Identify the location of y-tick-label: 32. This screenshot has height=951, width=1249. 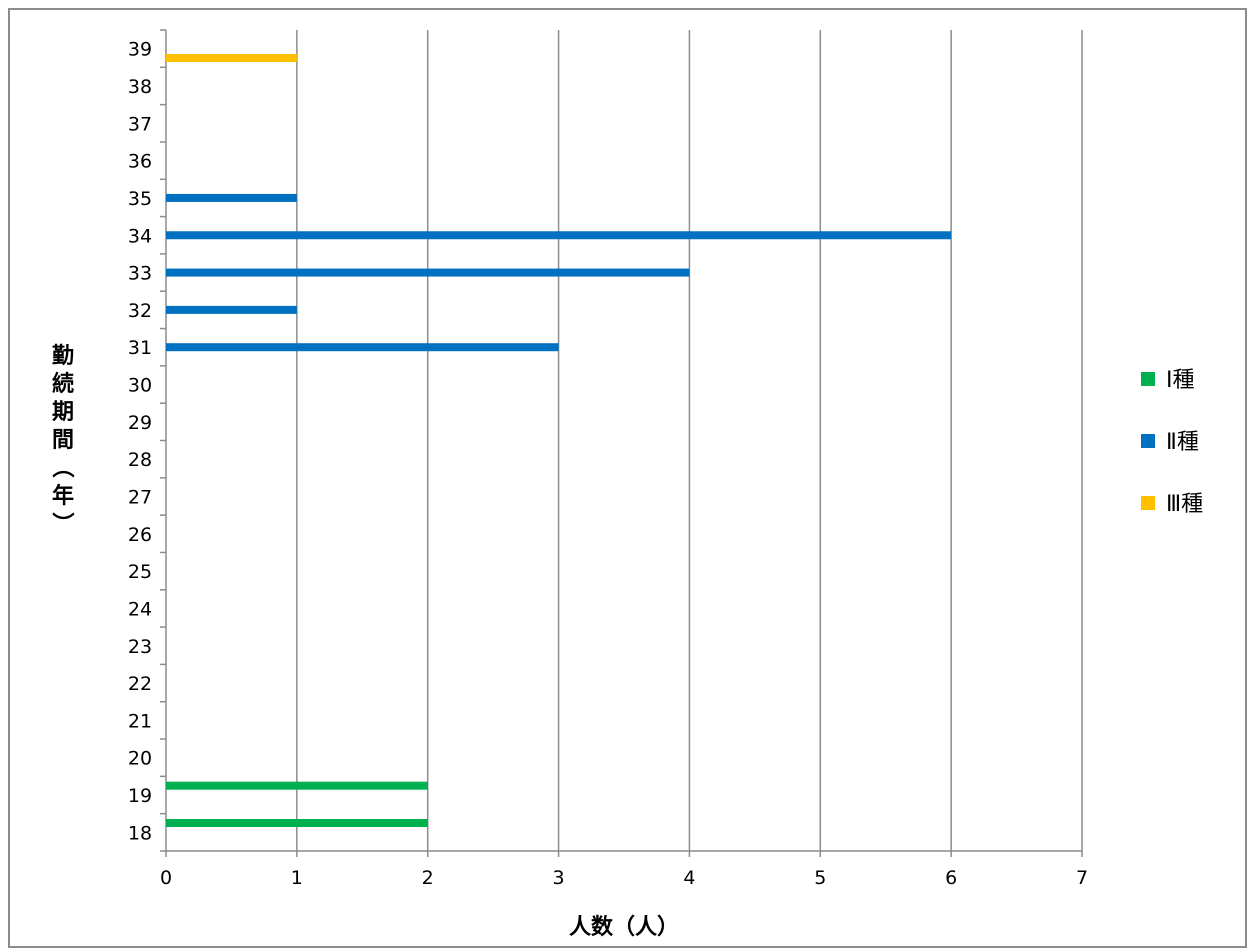
(140, 311).